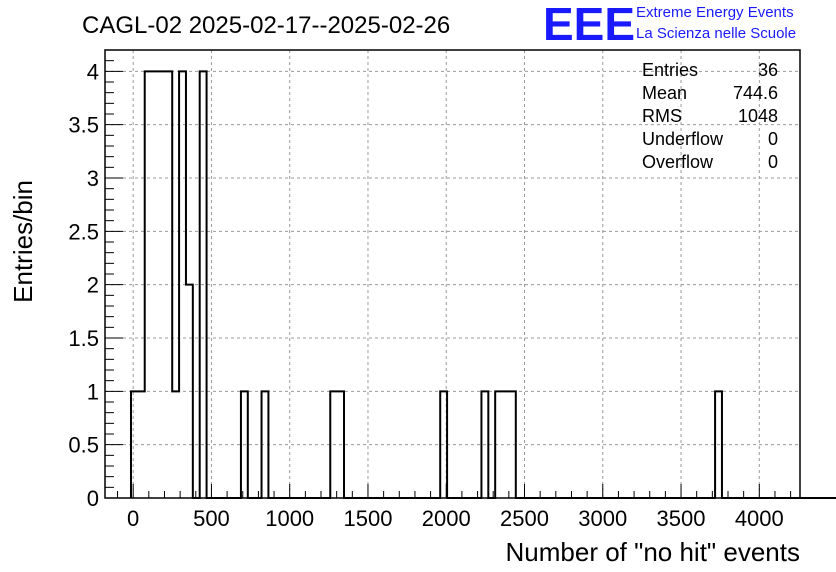 This screenshot has height=572, width=836. I want to click on logo-mark: EEE, so click(589, 25).